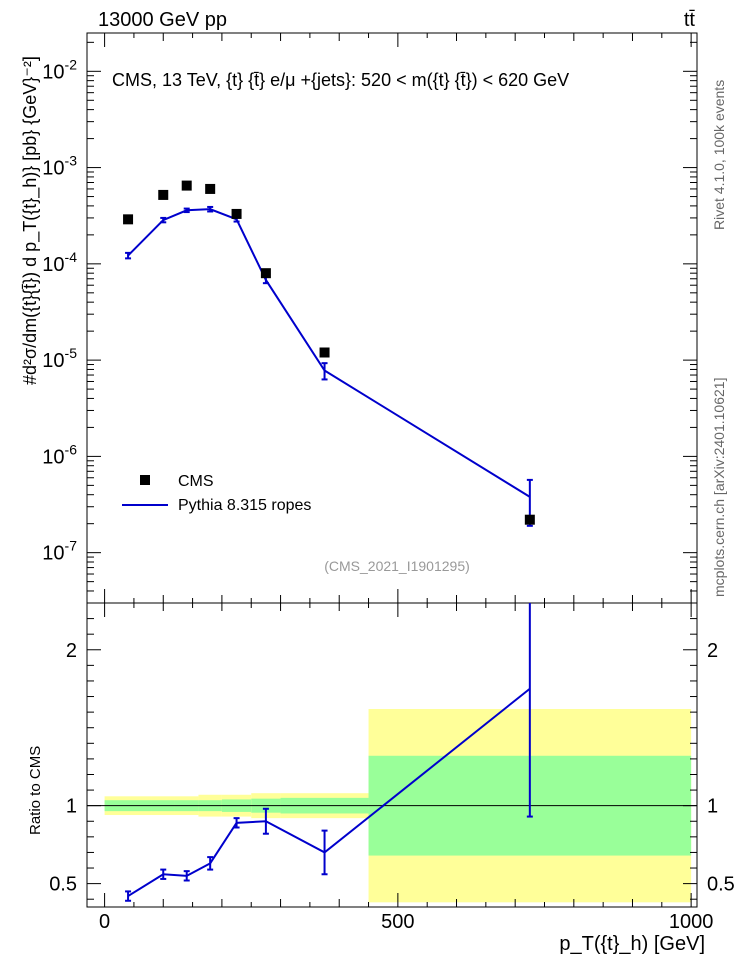 The width and height of the screenshot is (746, 972). I want to click on x-tick-label: 1000, so click(691, 922).